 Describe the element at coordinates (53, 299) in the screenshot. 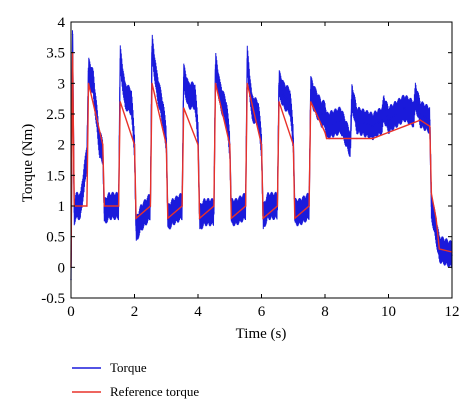

I see `y-tick-label: -0.5` at that location.